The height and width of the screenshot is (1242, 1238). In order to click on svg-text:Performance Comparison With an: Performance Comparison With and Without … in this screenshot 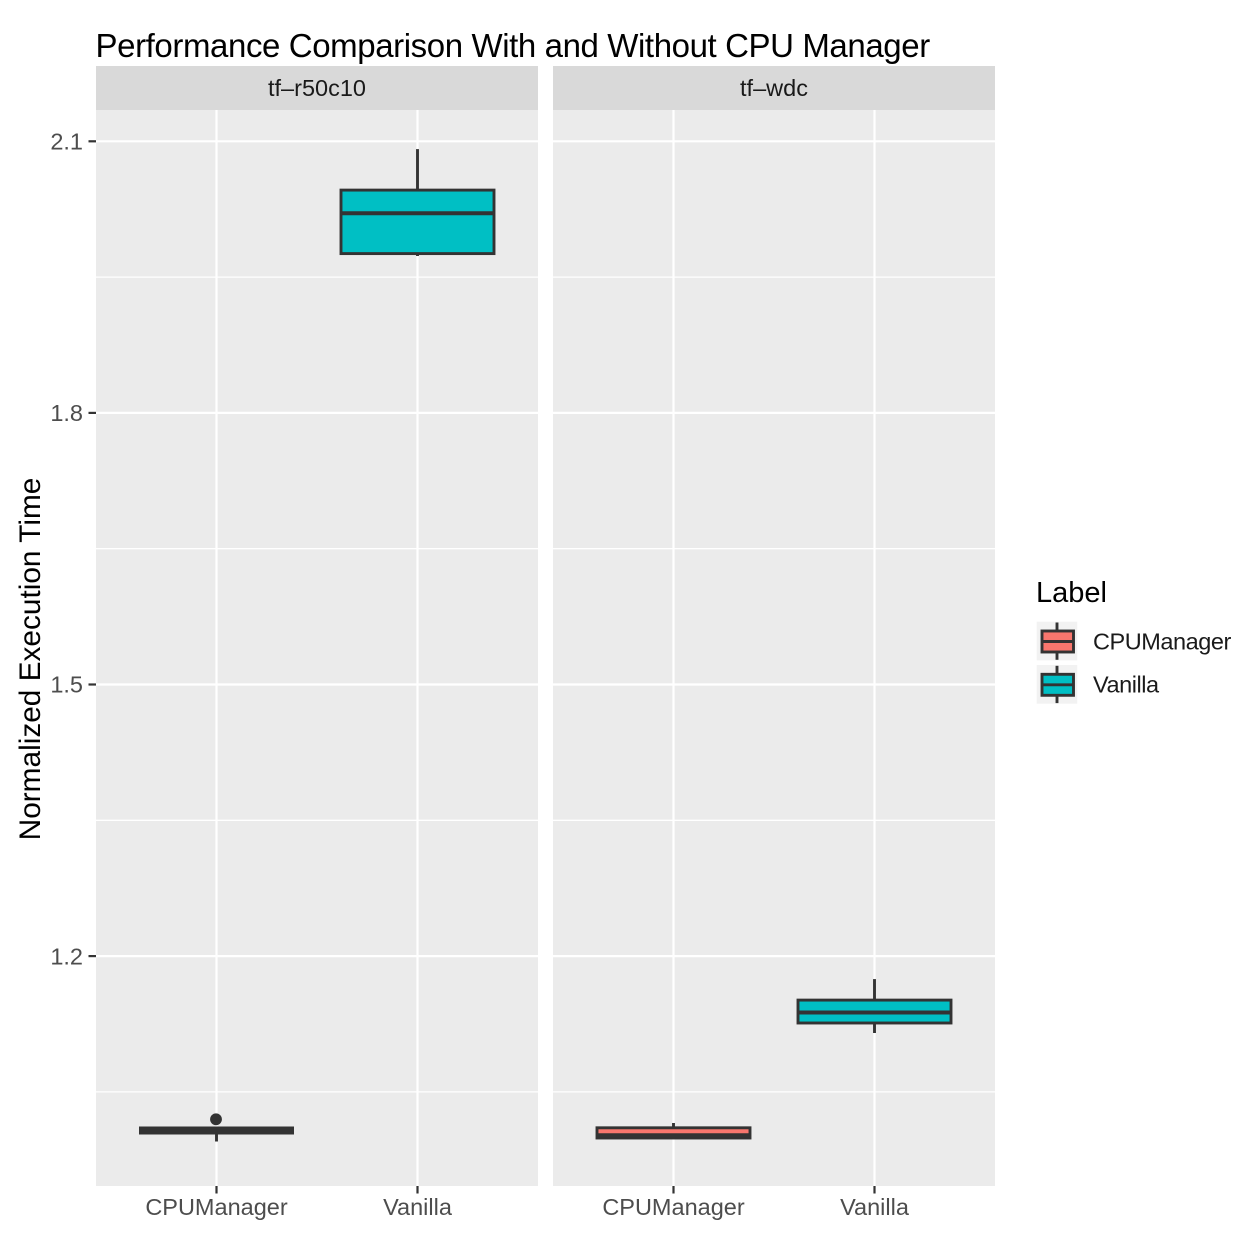, I will do `click(513, 45)`.